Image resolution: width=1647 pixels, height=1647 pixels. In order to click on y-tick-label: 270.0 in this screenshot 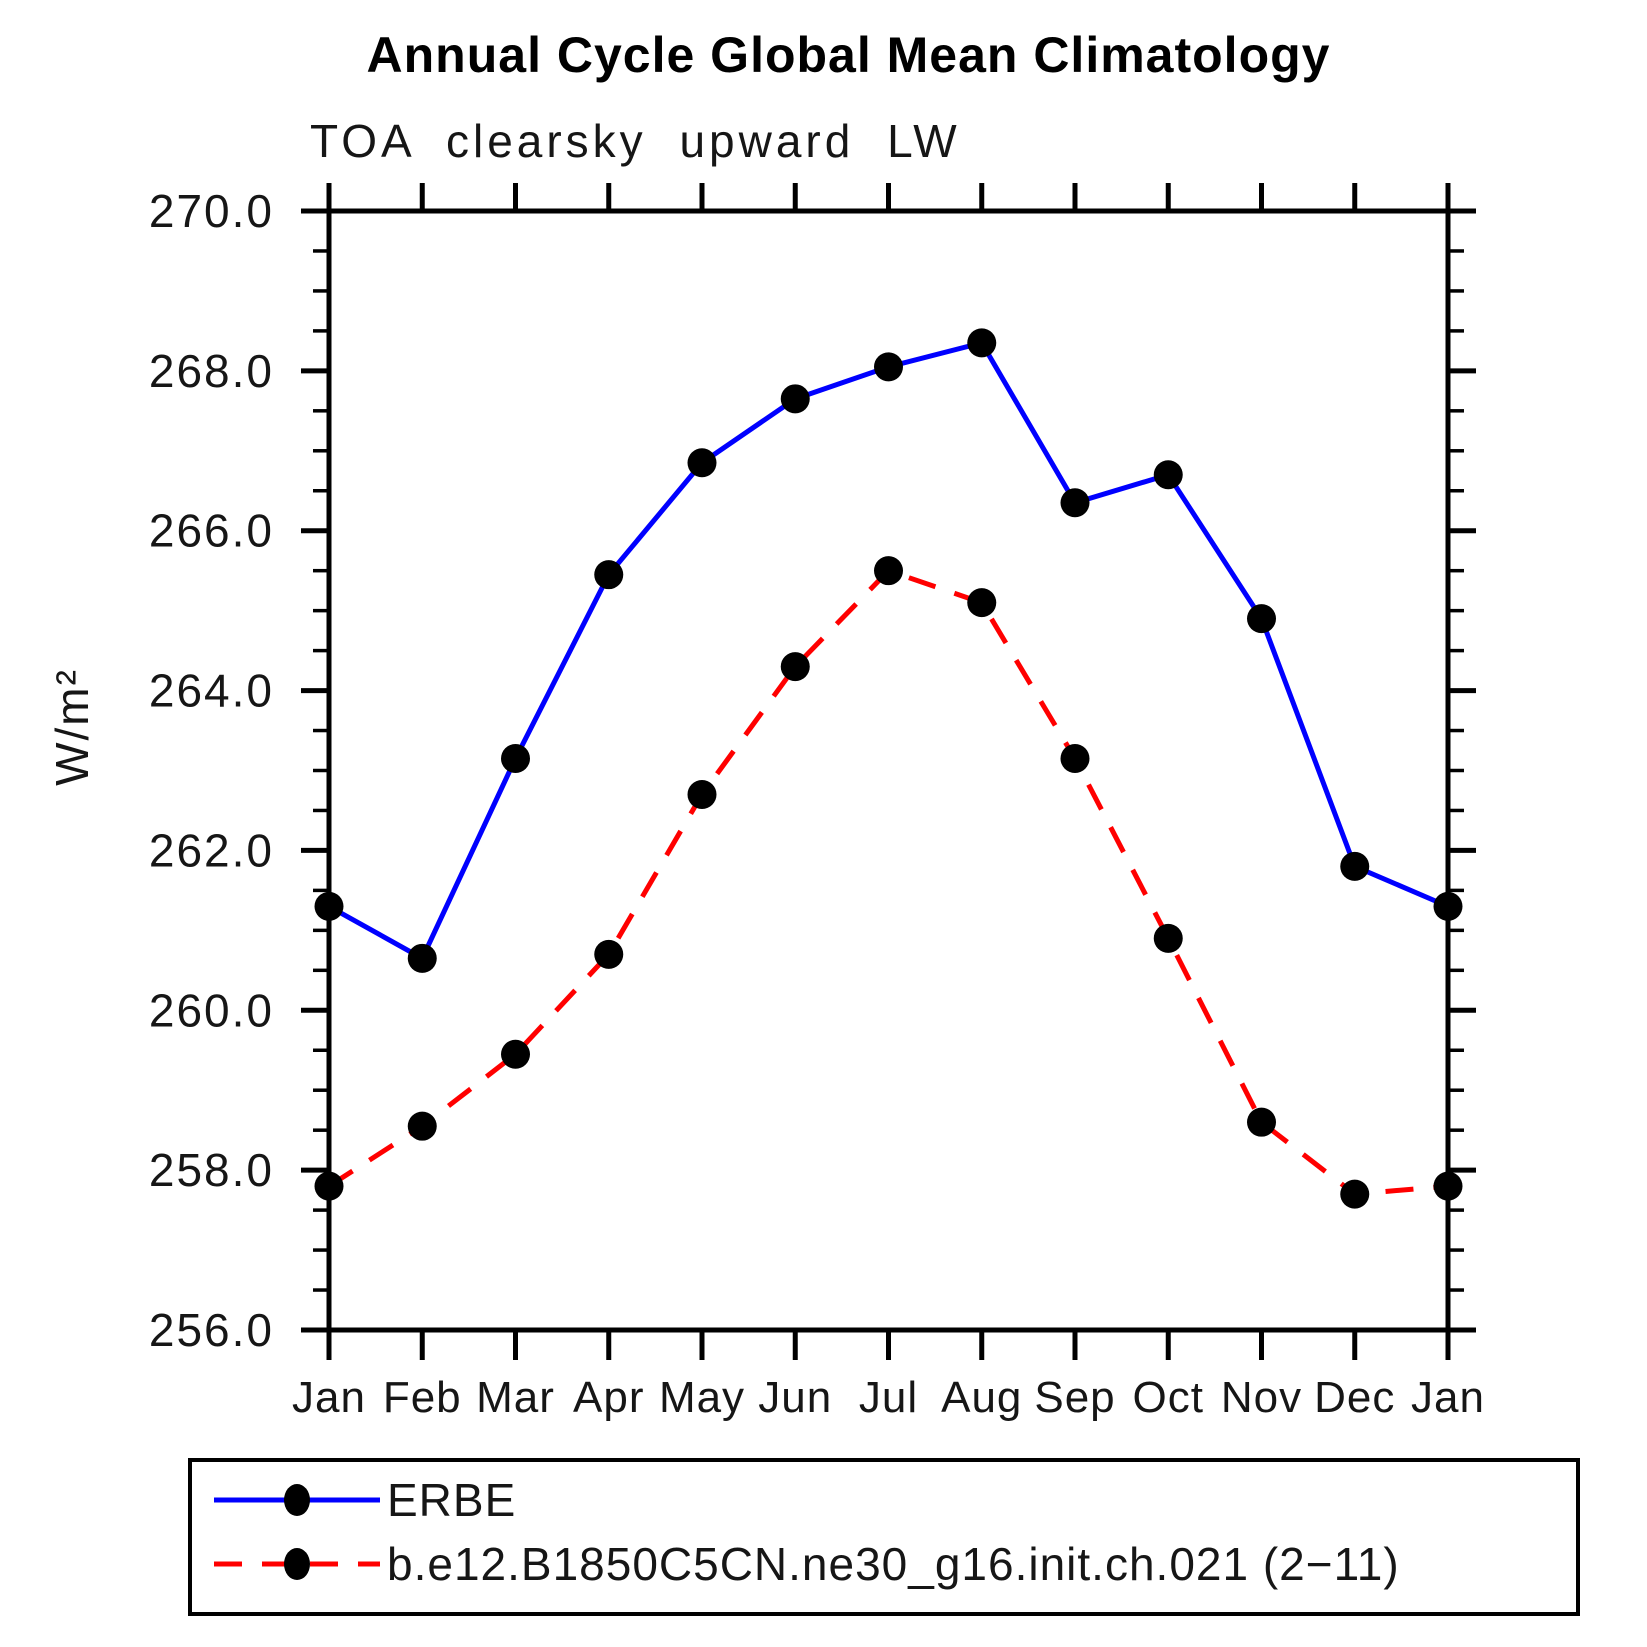, I will do `click(211, 211)`.